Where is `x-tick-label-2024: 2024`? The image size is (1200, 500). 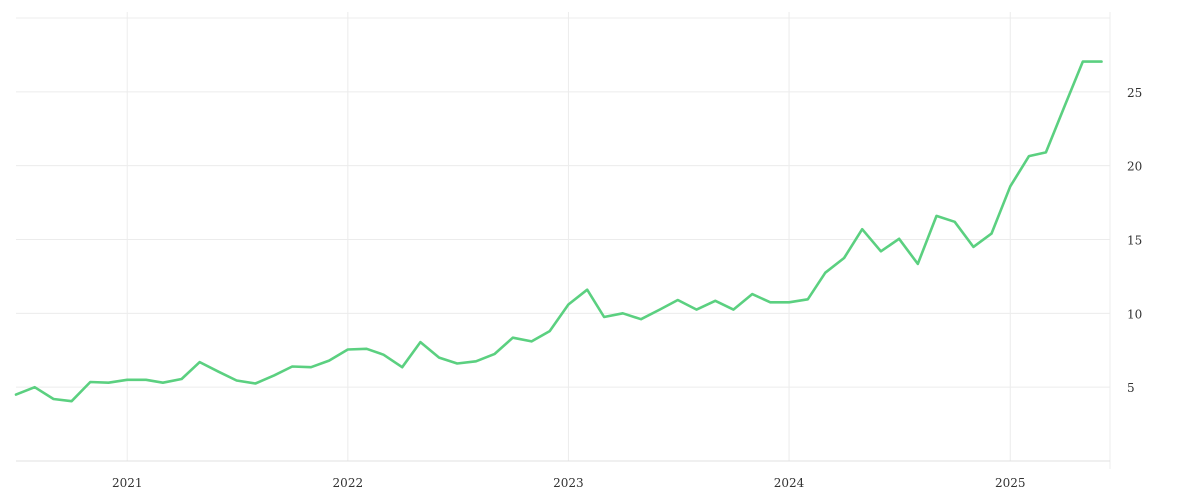 x-tick-label-2024: 2024 is located at coordinates (789, 483).